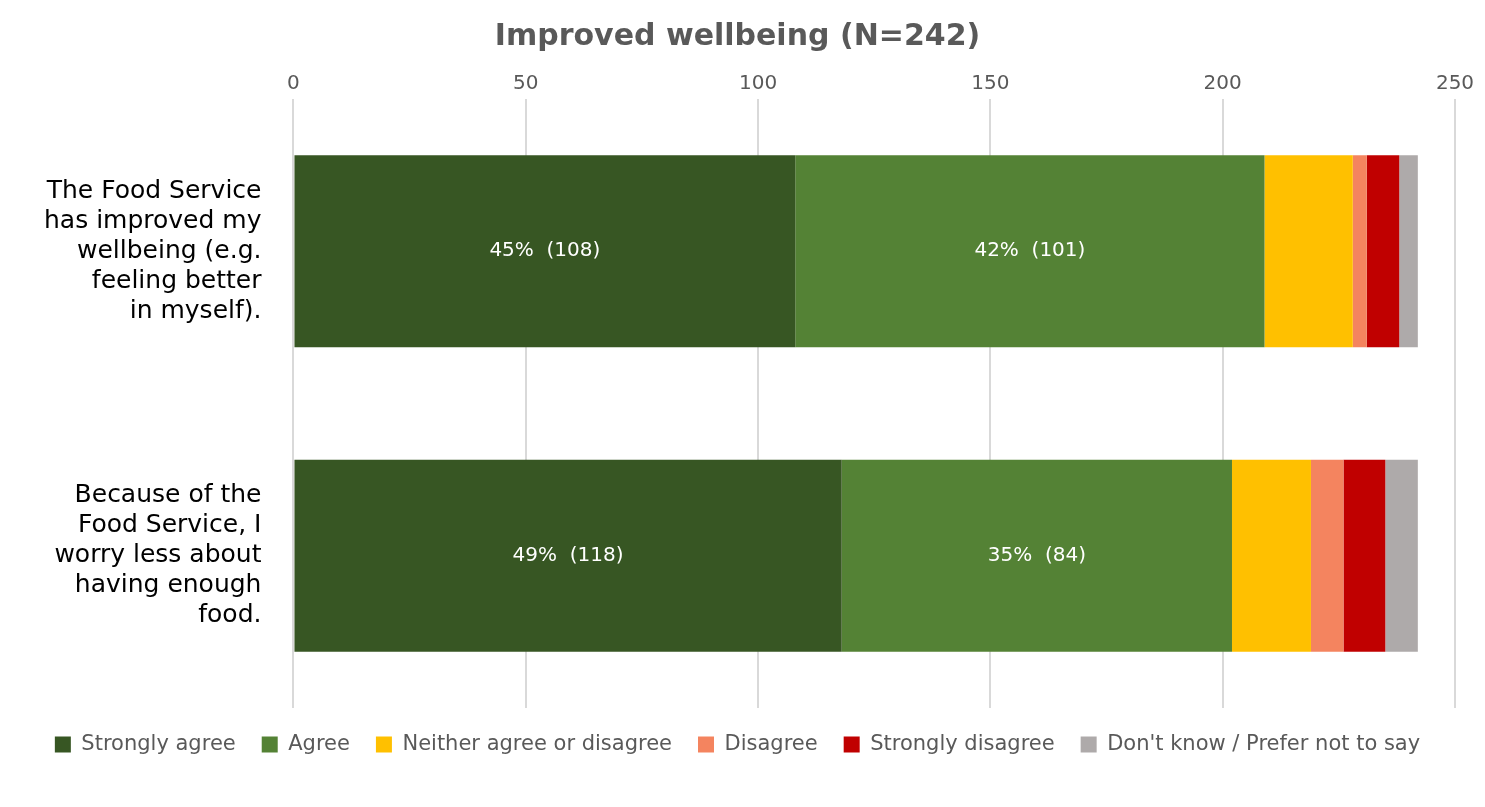 The height and width of the screenshot is (807, 1485). I want to click on x-tick-label: 150, so click(990, 82).